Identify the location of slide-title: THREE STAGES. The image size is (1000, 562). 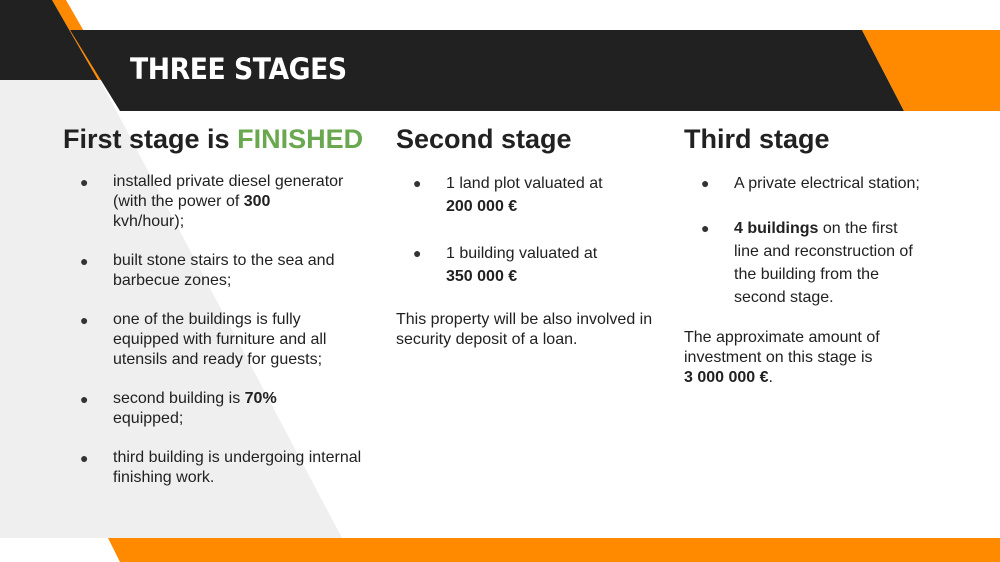
(238, 69).